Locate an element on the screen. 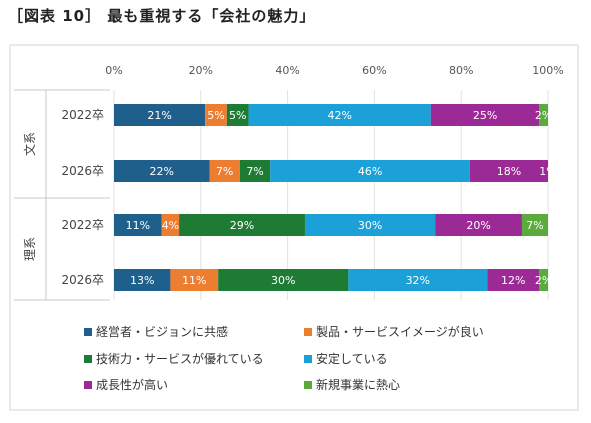 The height and width of the screenshot is (423, 591). legend-label: 安定している is located at coordinates (352, 358).